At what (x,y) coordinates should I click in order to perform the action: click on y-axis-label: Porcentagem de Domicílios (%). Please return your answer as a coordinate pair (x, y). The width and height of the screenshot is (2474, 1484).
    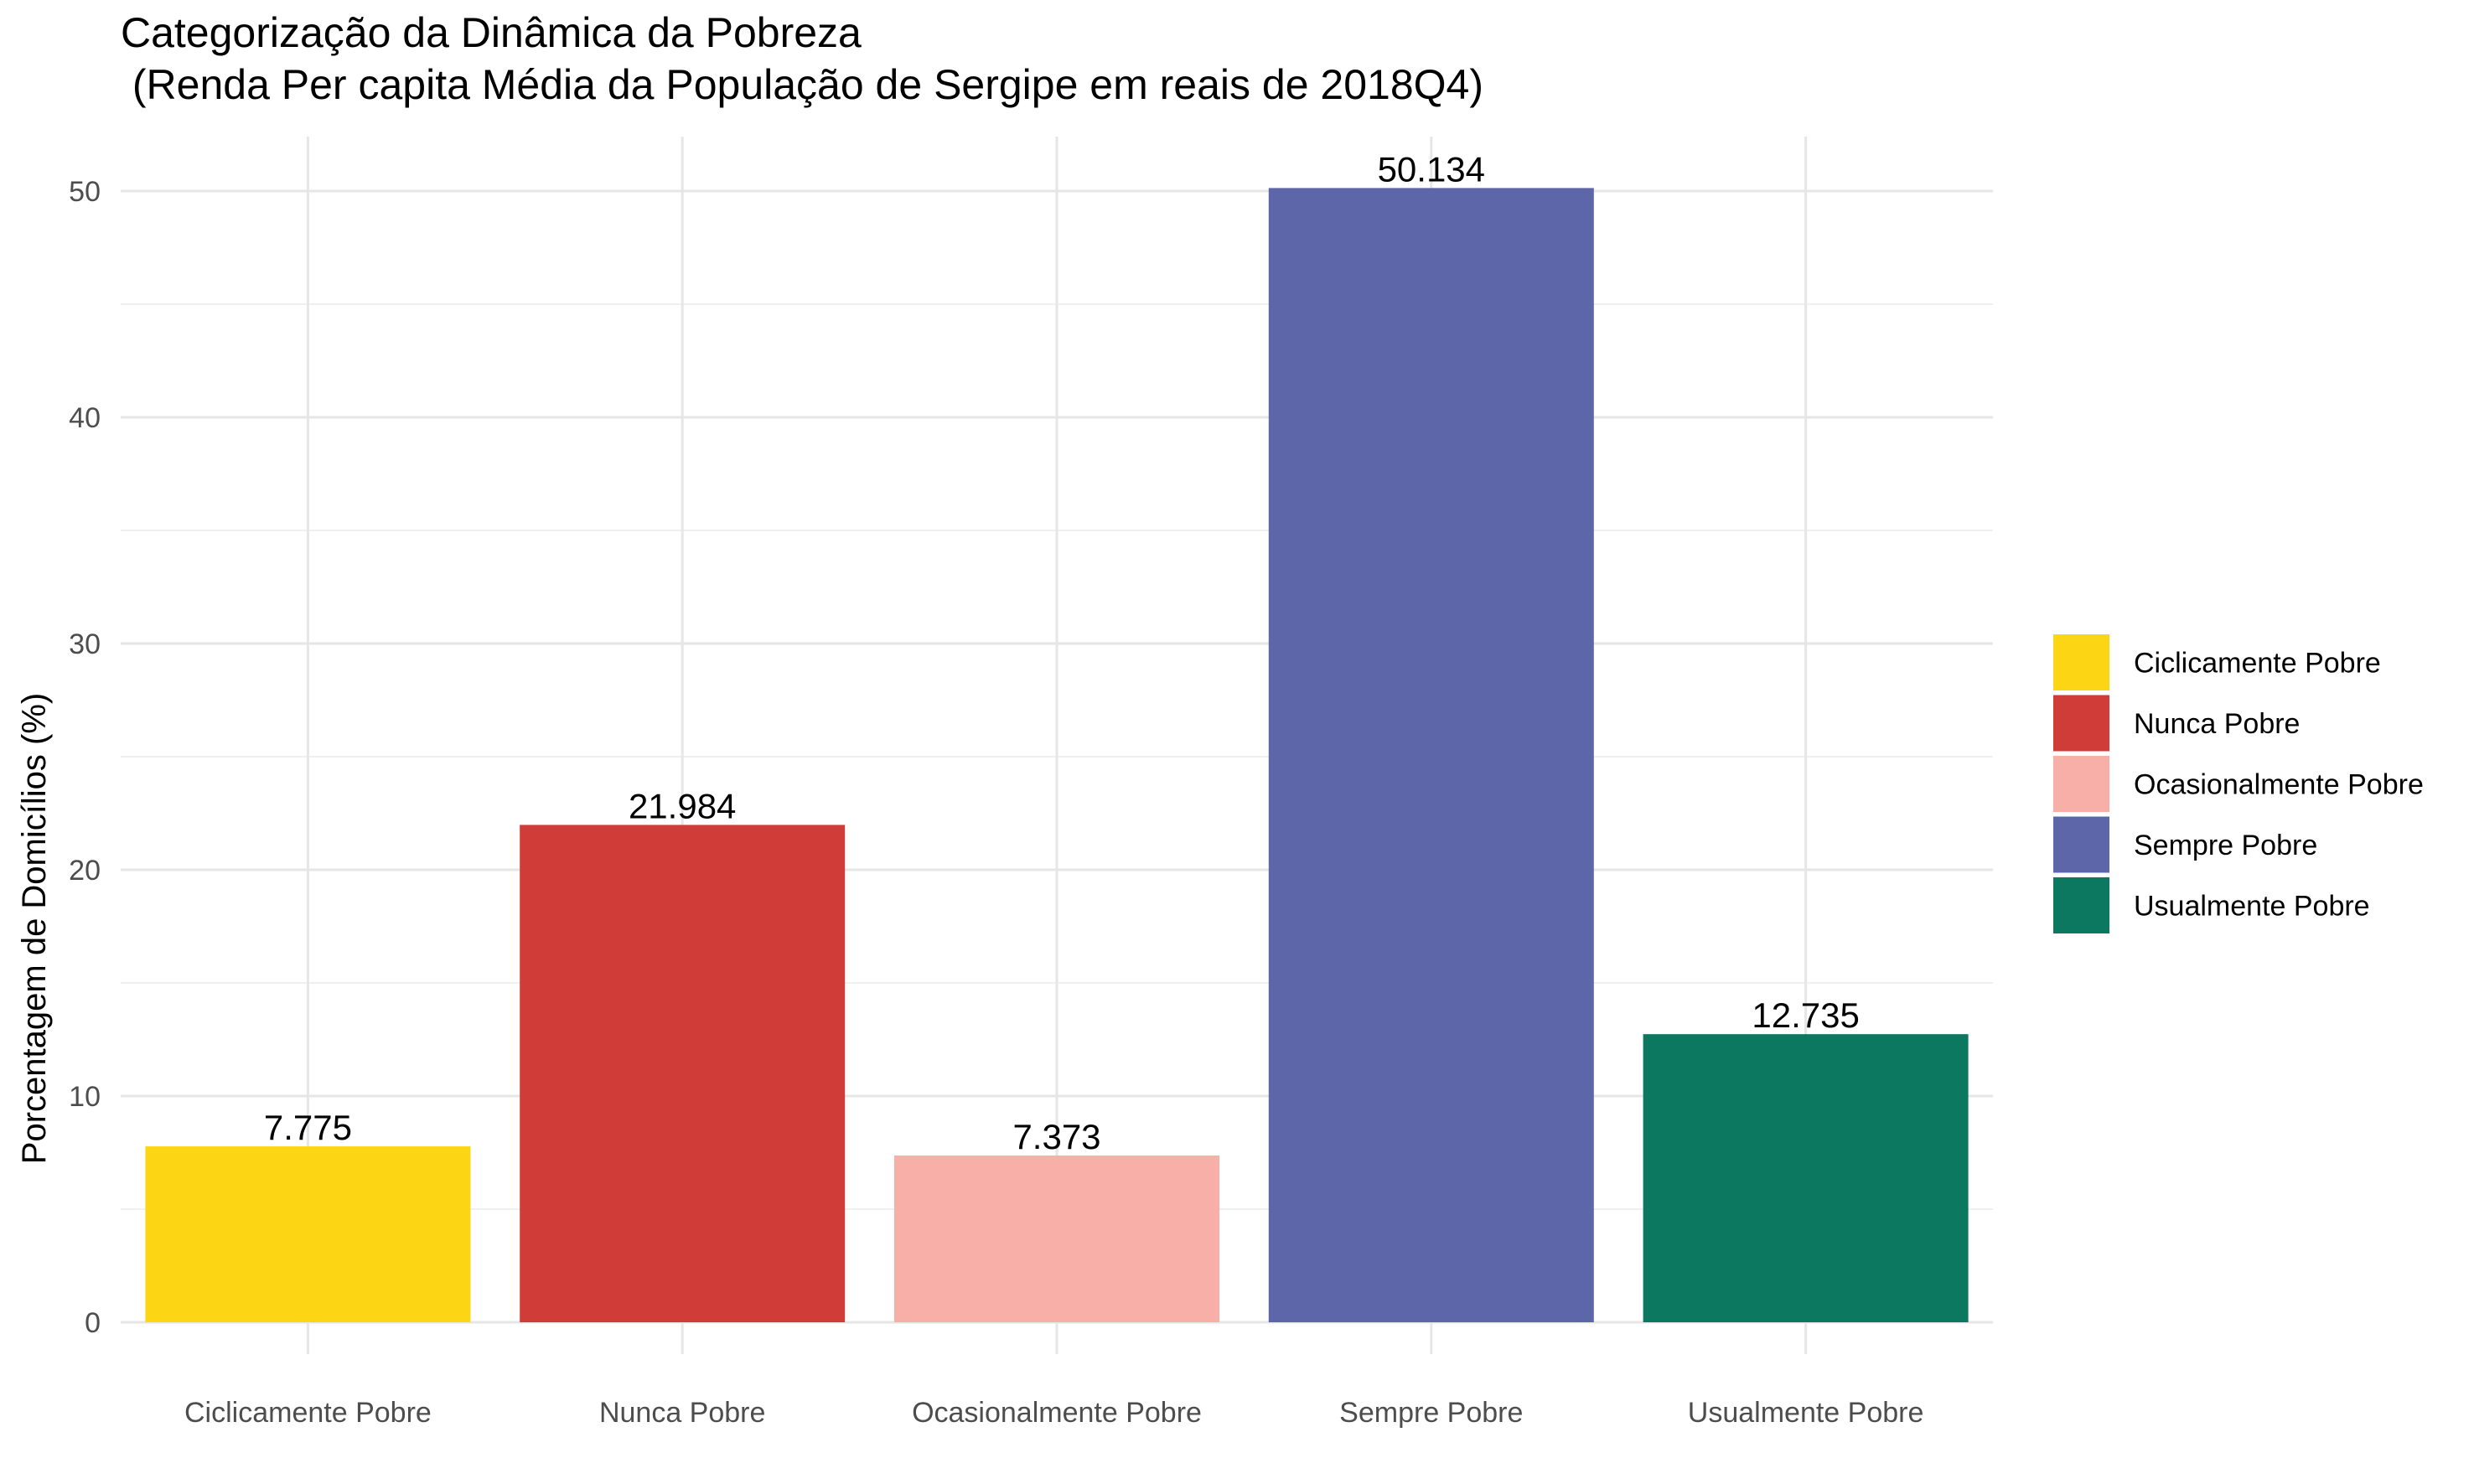
    Looking at the image, I should click on (34, 929).